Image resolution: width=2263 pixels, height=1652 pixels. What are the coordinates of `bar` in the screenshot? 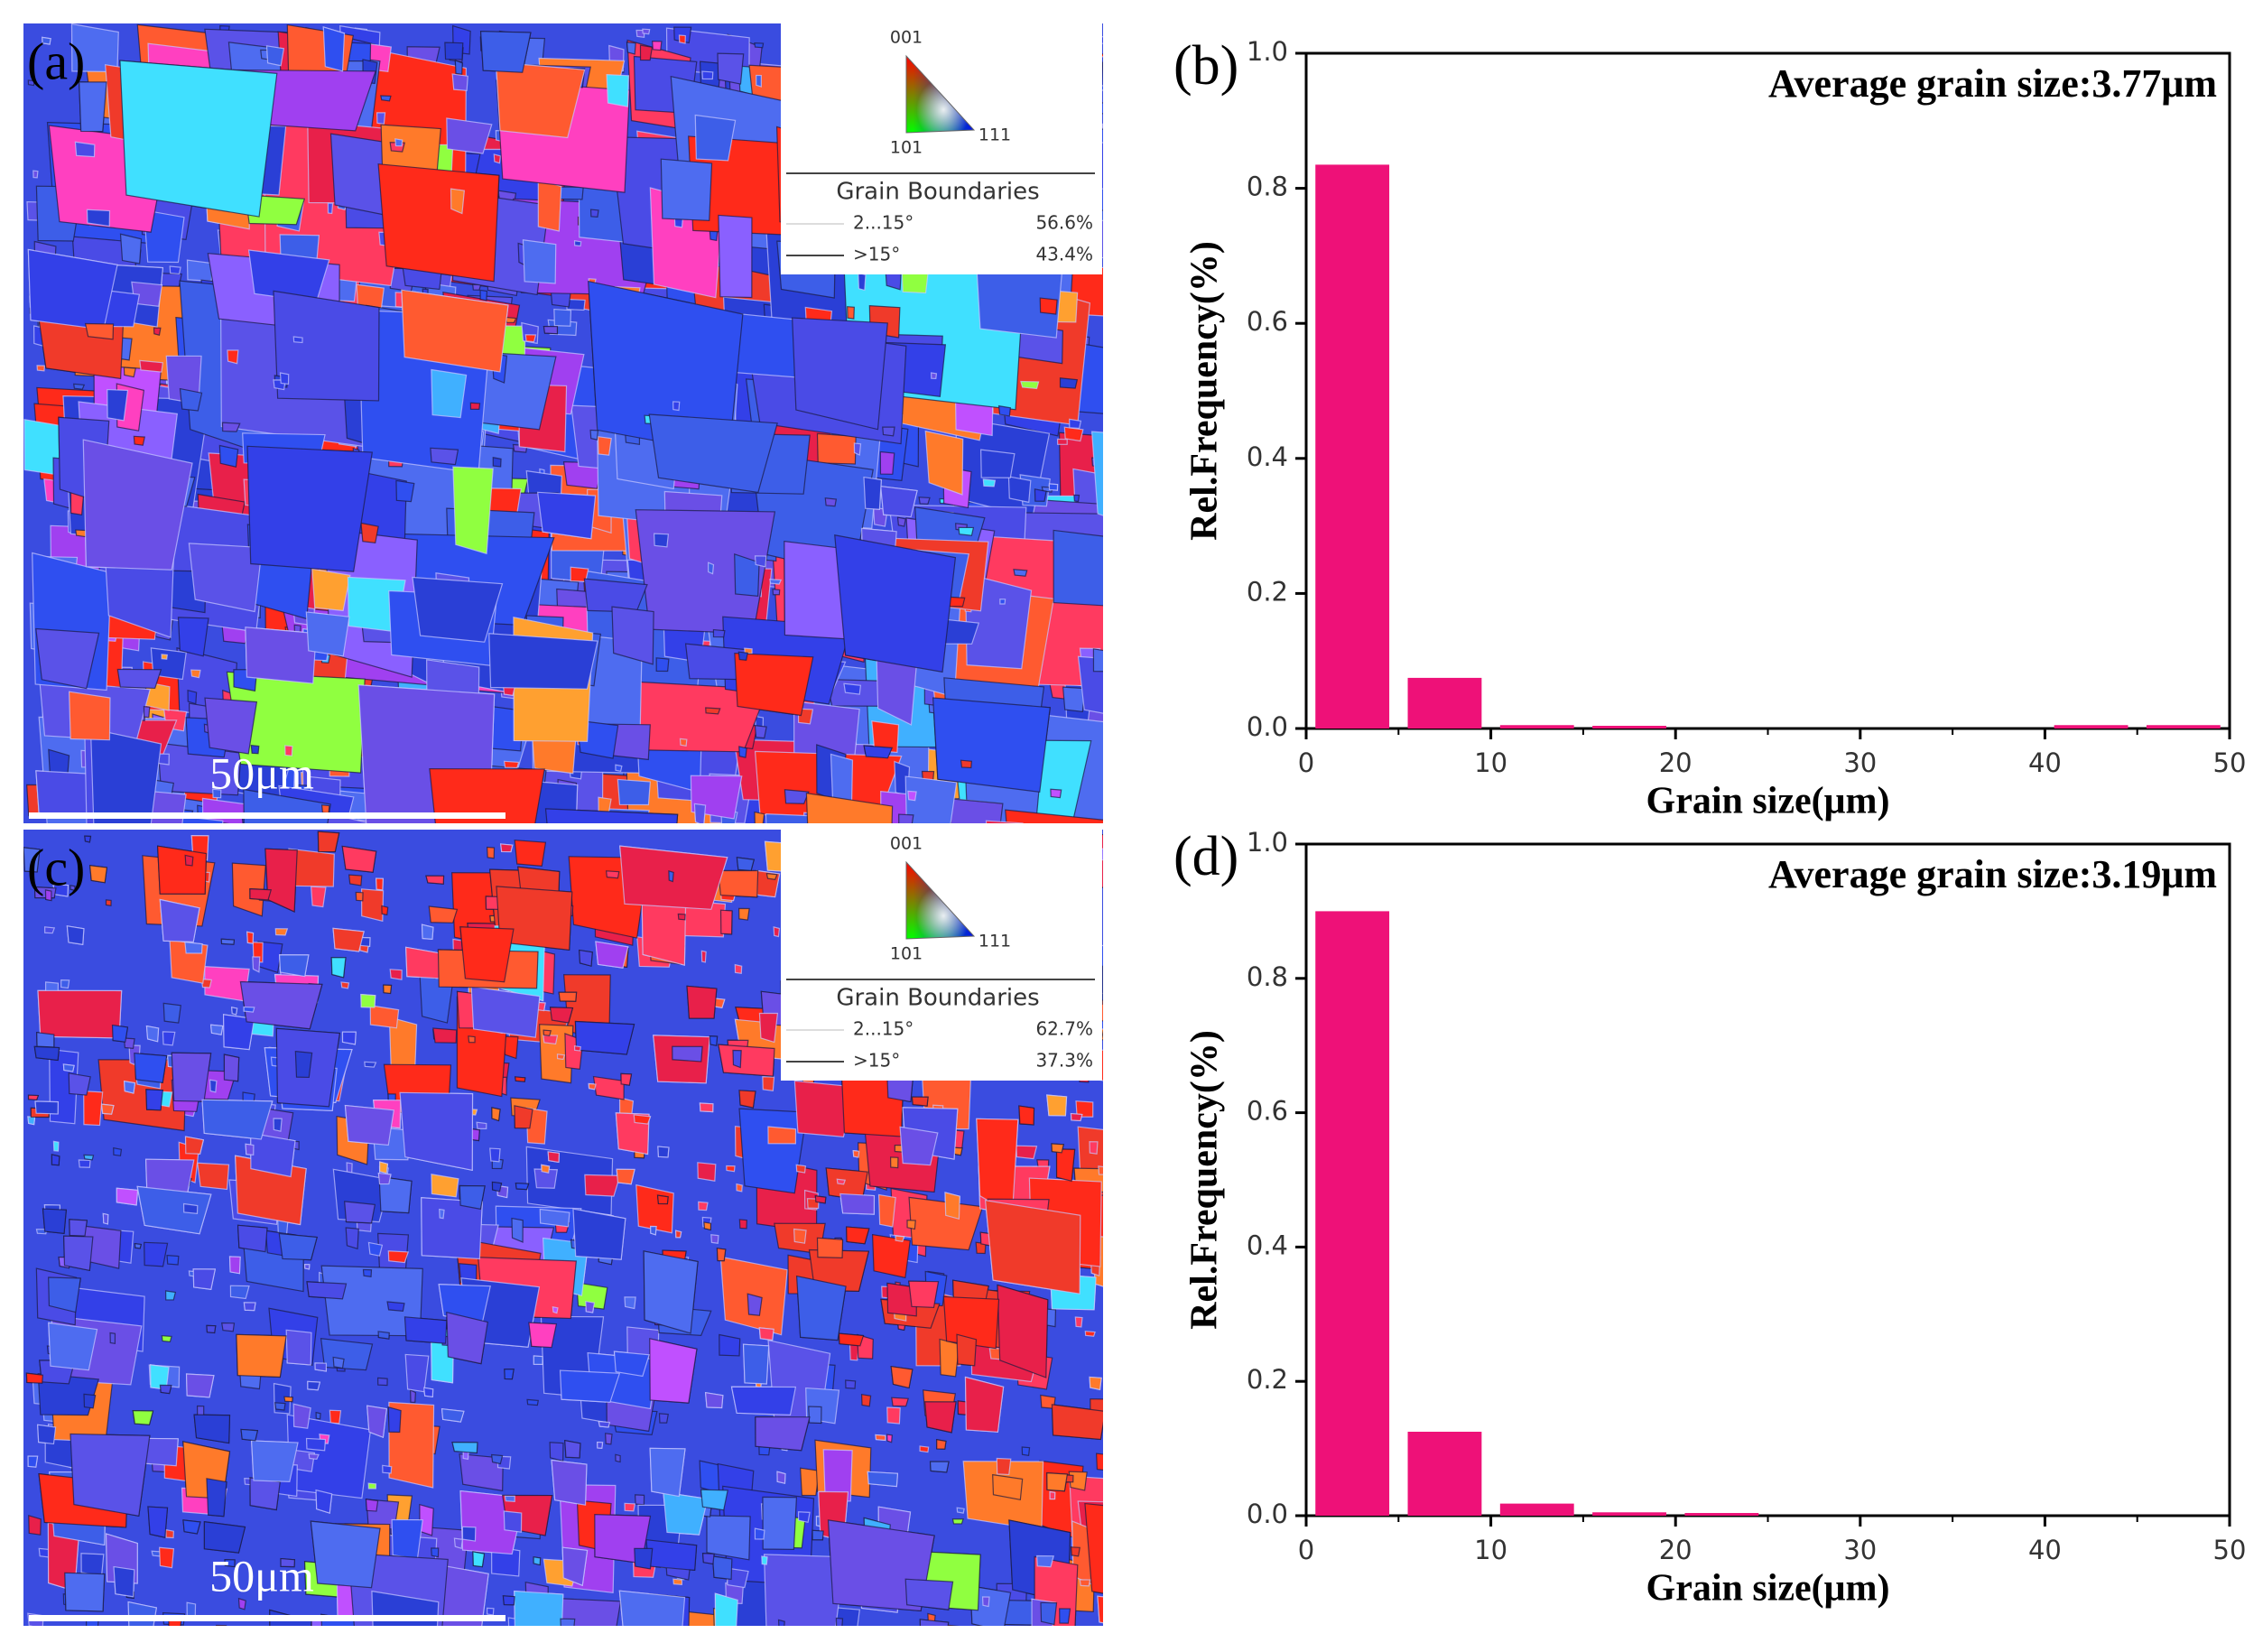 It's located at (1629, 1514).